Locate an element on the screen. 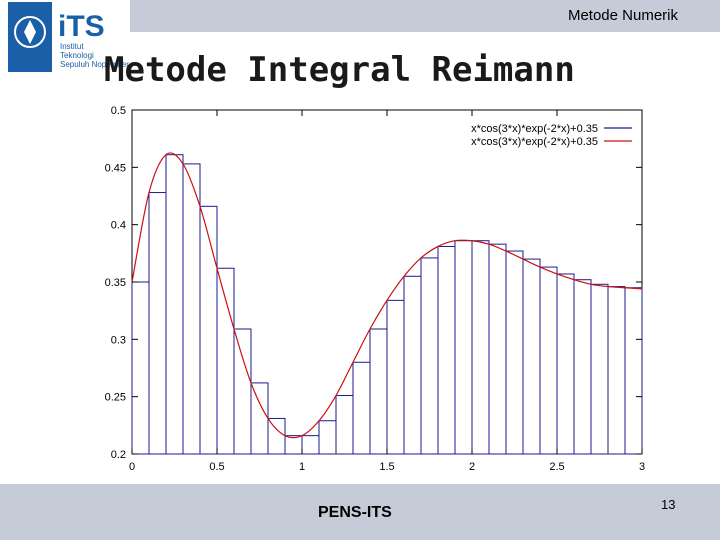 Image resolution: width=720 pixels, height=540 pixels. slide-title: Metode Integral Reimann is located at coordinates (339, 70).